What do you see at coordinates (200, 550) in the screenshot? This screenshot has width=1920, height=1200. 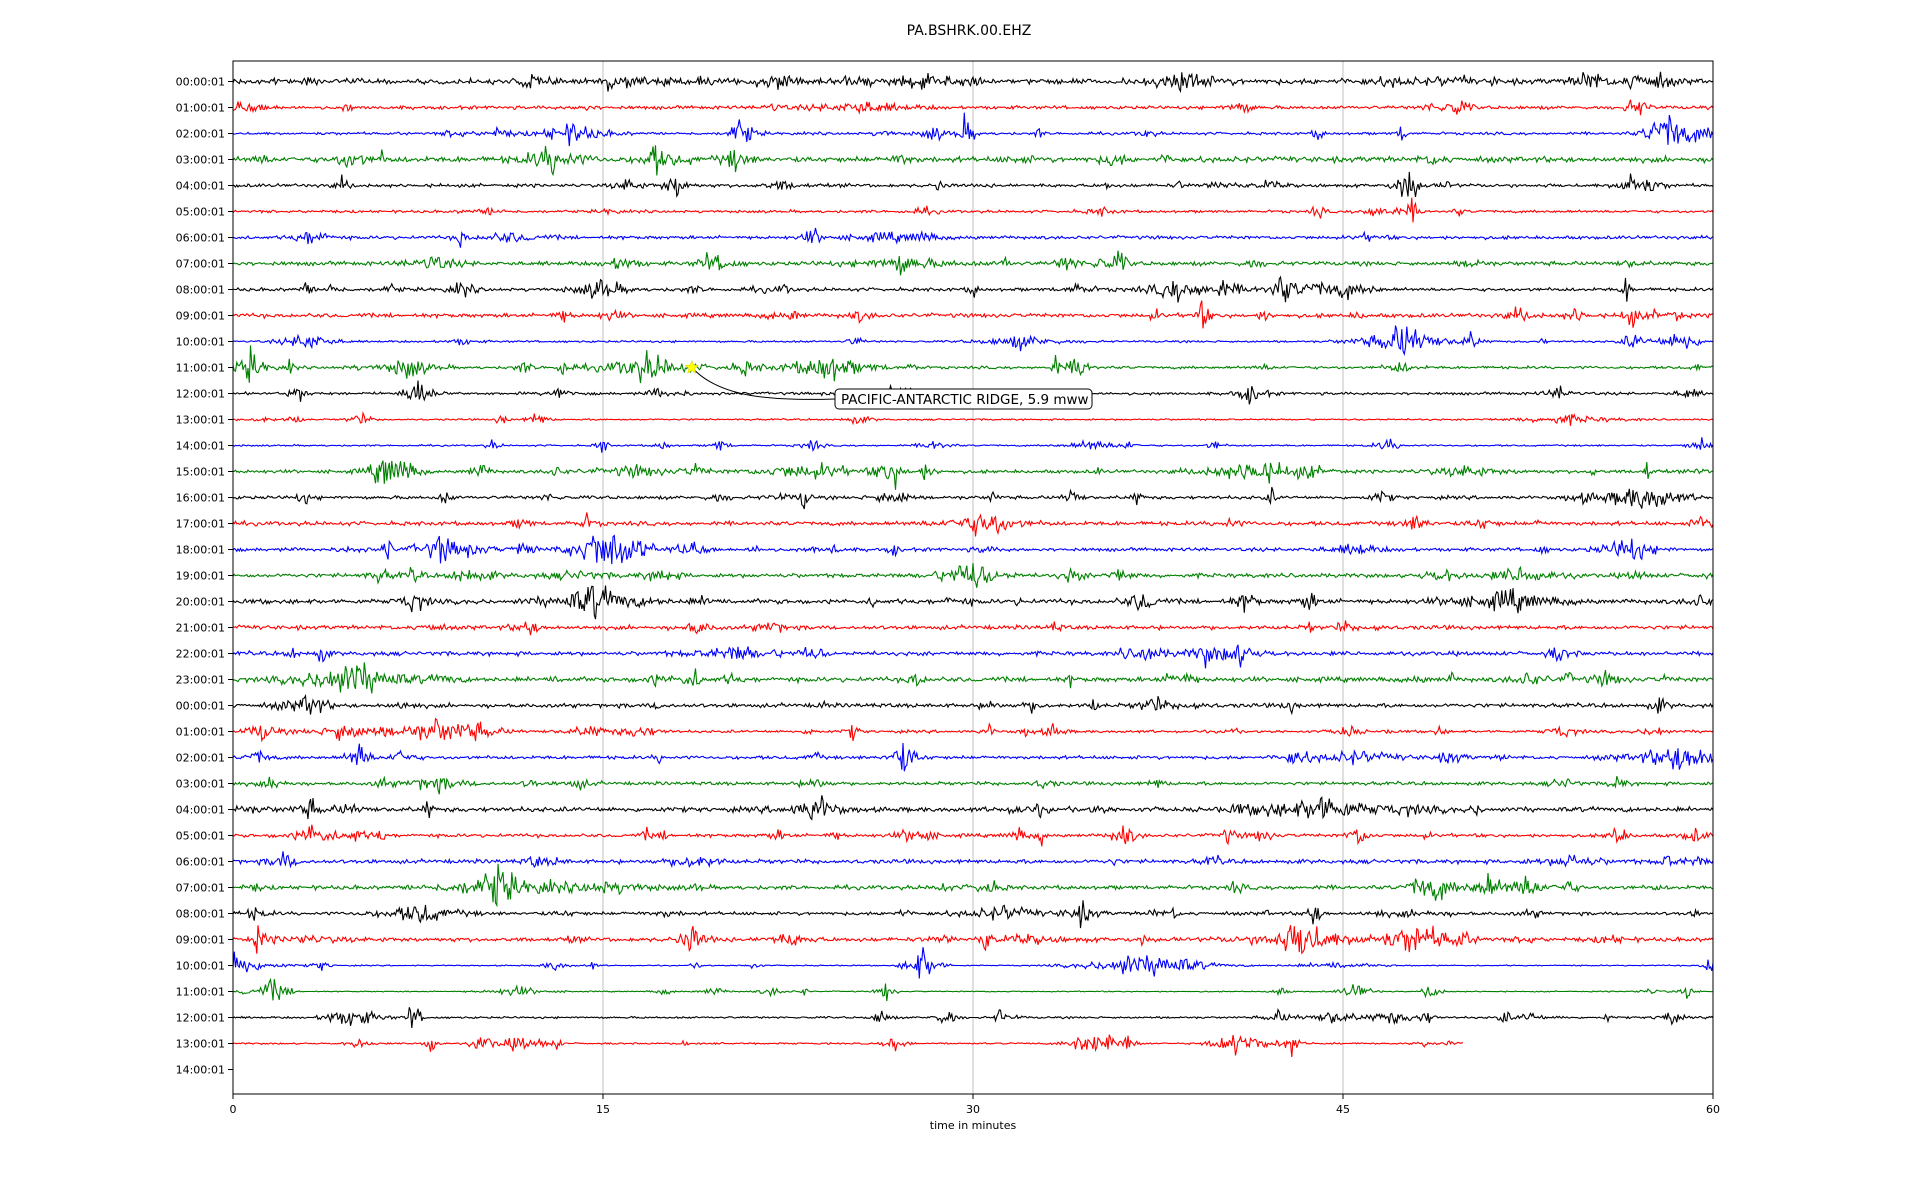 I see `hour-label: 18:00:01` at bounding box center [200, 550].